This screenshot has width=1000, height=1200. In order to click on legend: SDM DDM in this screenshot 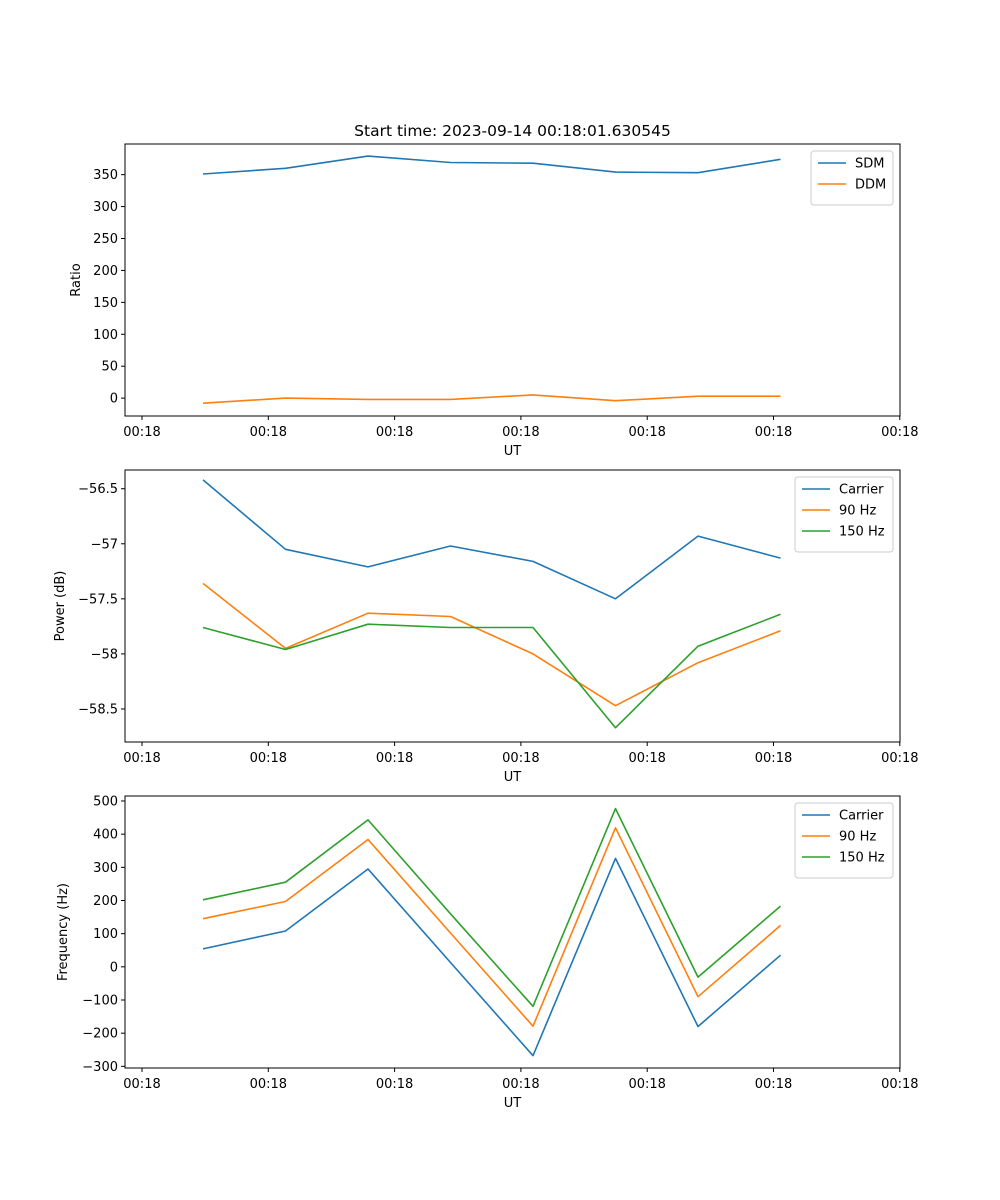, I will do `click(852, 178)`.